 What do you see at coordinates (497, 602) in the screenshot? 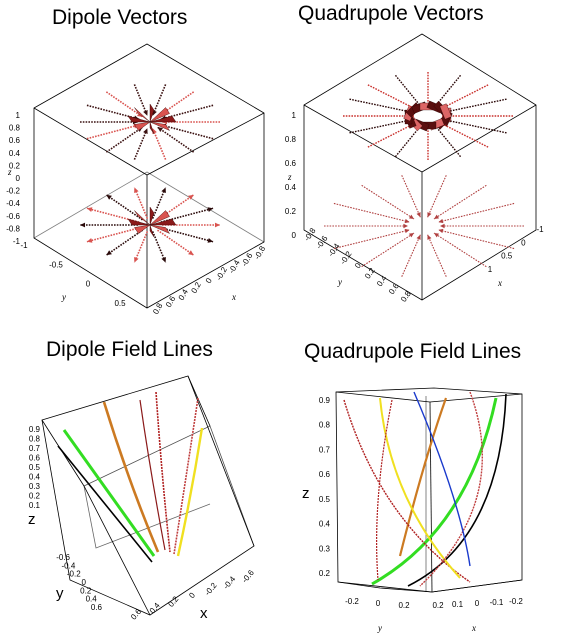
I see `tick-label: -0.1` at bounding box center [497, 602].